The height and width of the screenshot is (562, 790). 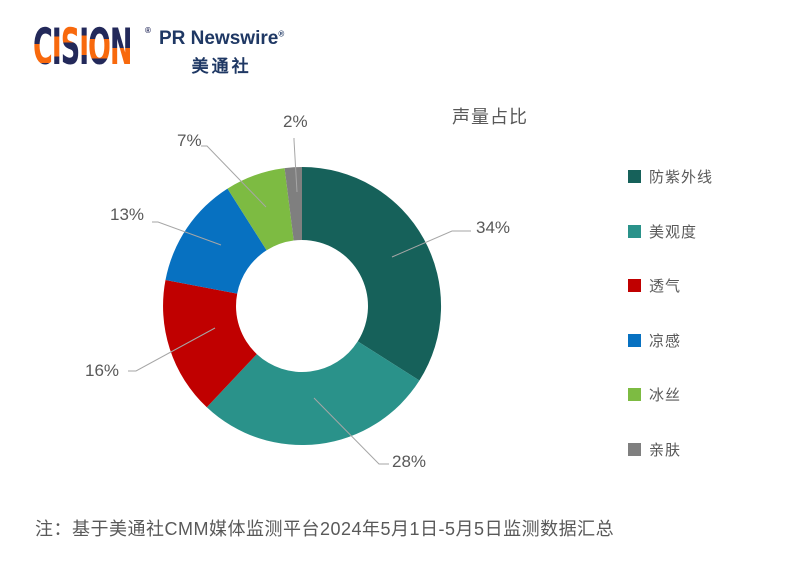 I want to click on cision-trademark-icon: ®, so click(x=148, y=30).